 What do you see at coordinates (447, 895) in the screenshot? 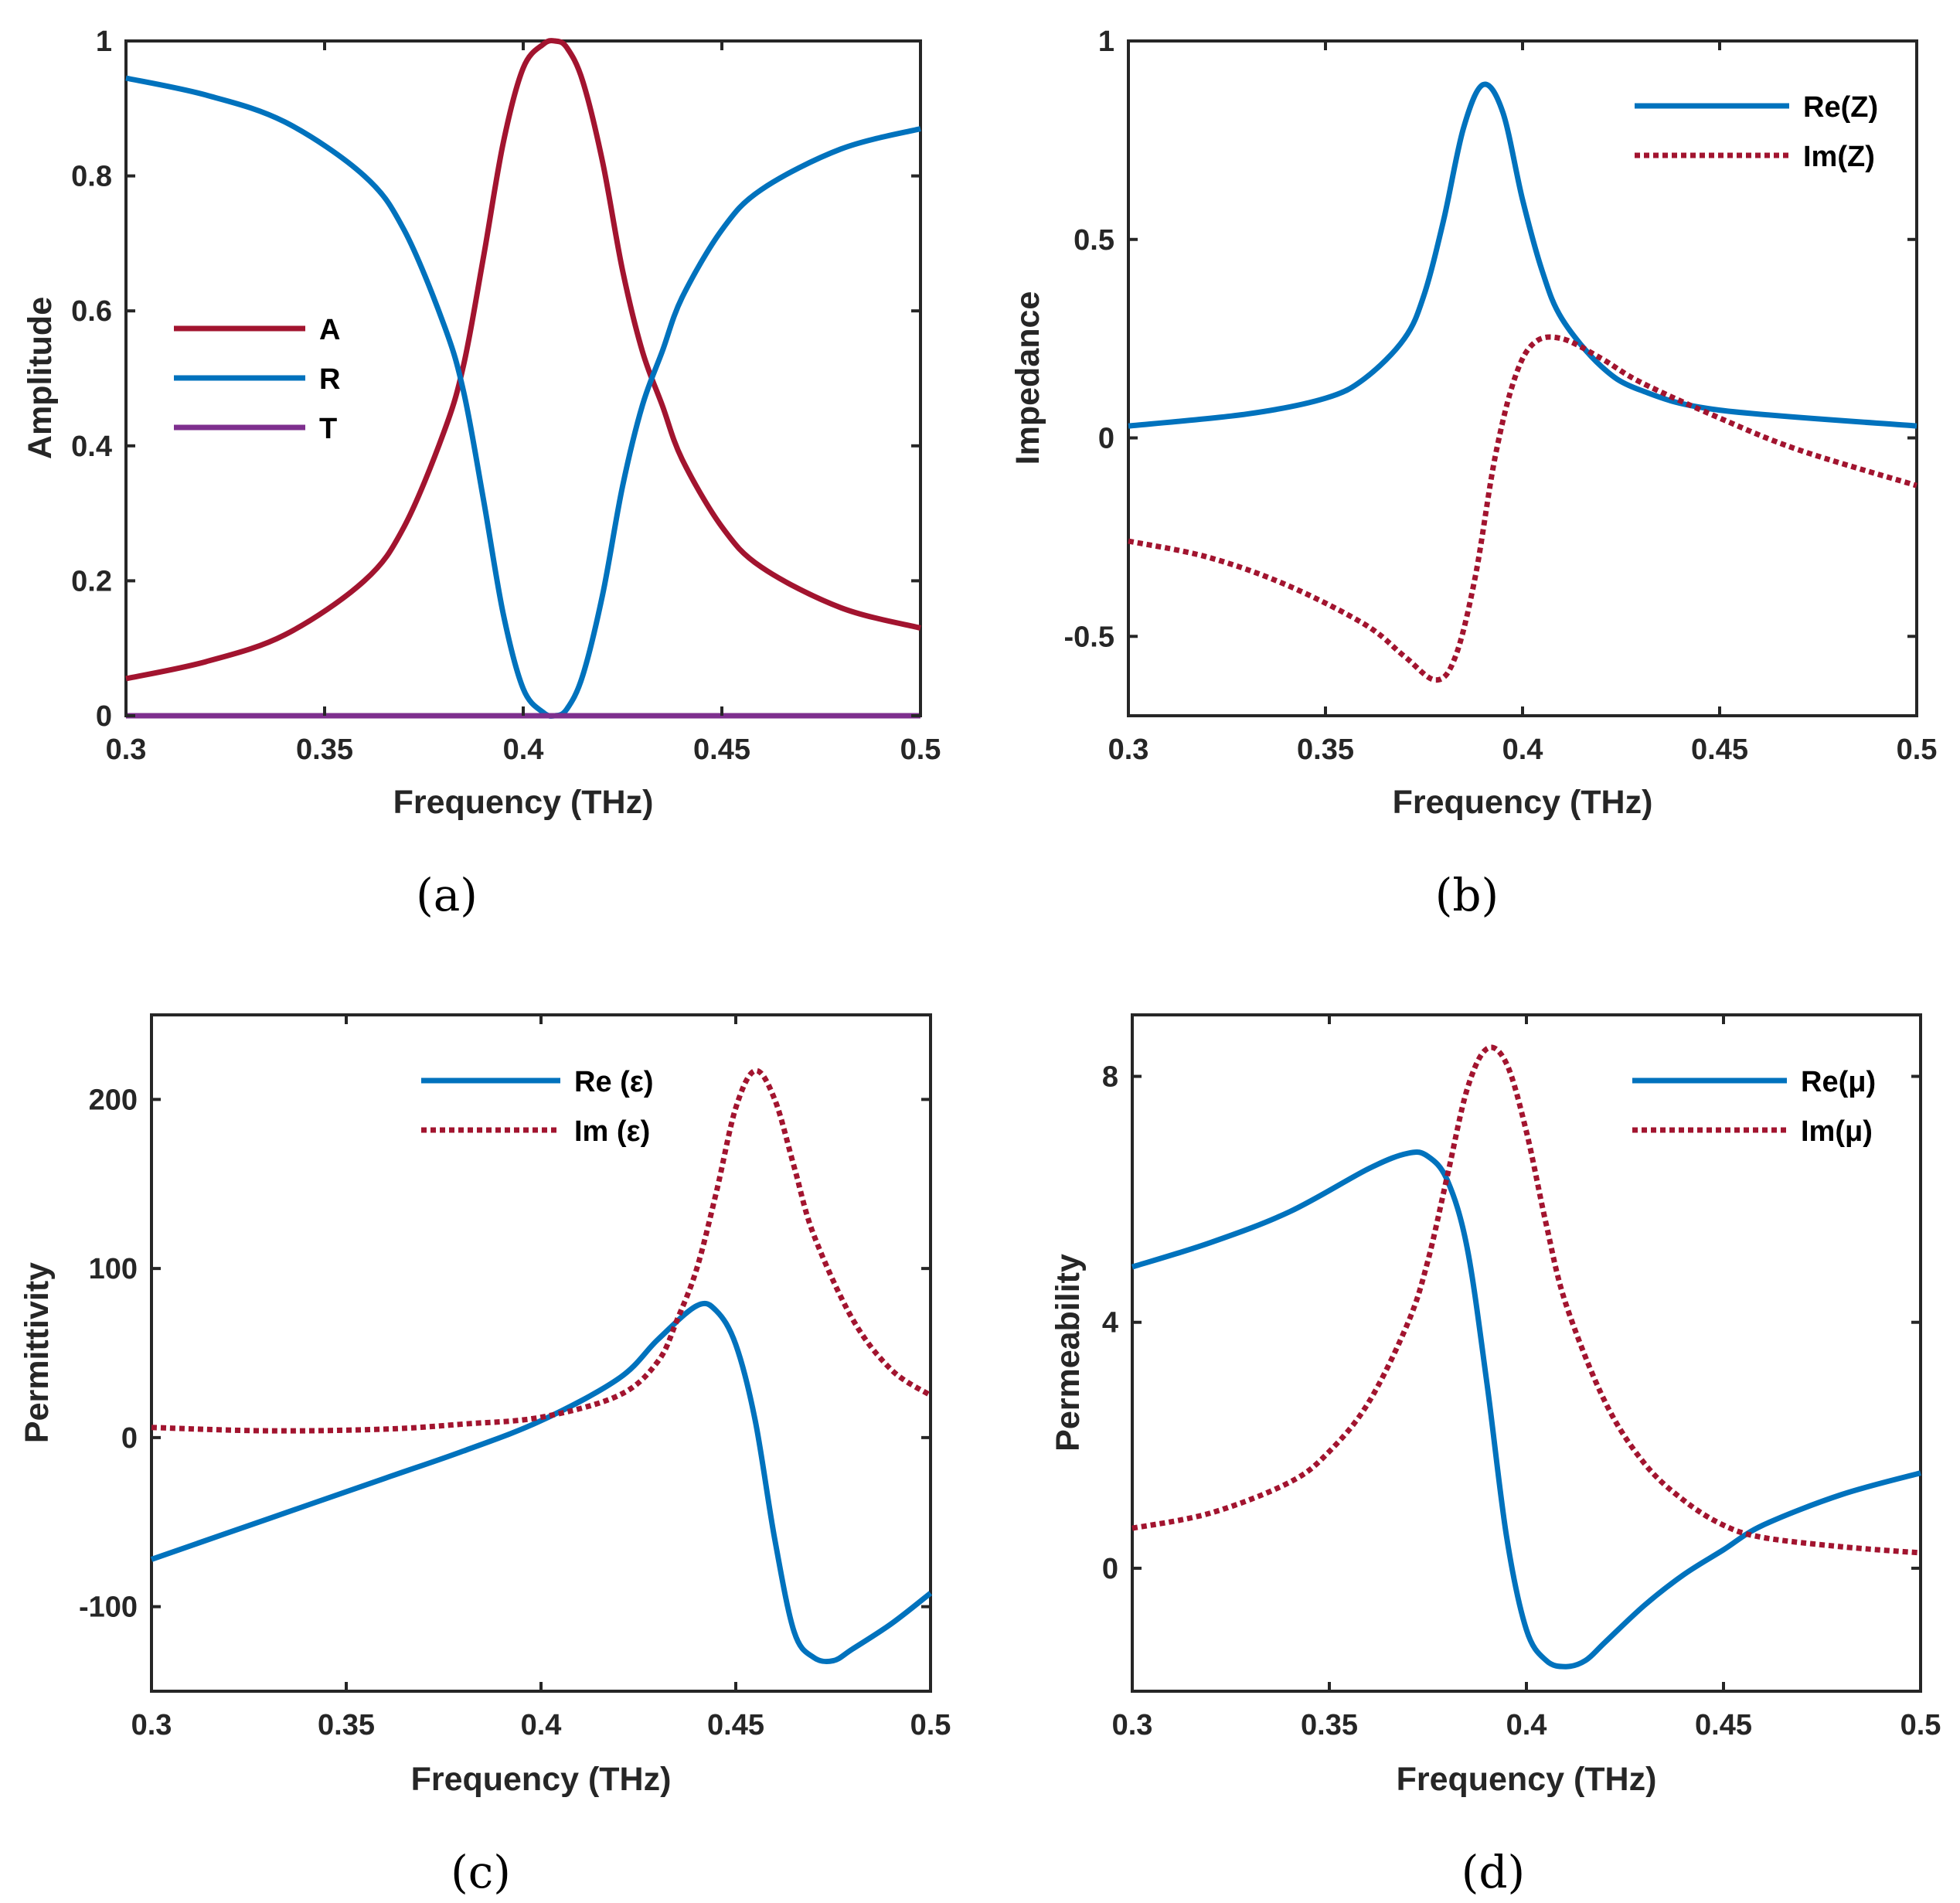
I see `panel-a-caption: (a)` at bounding box center [447, 895].